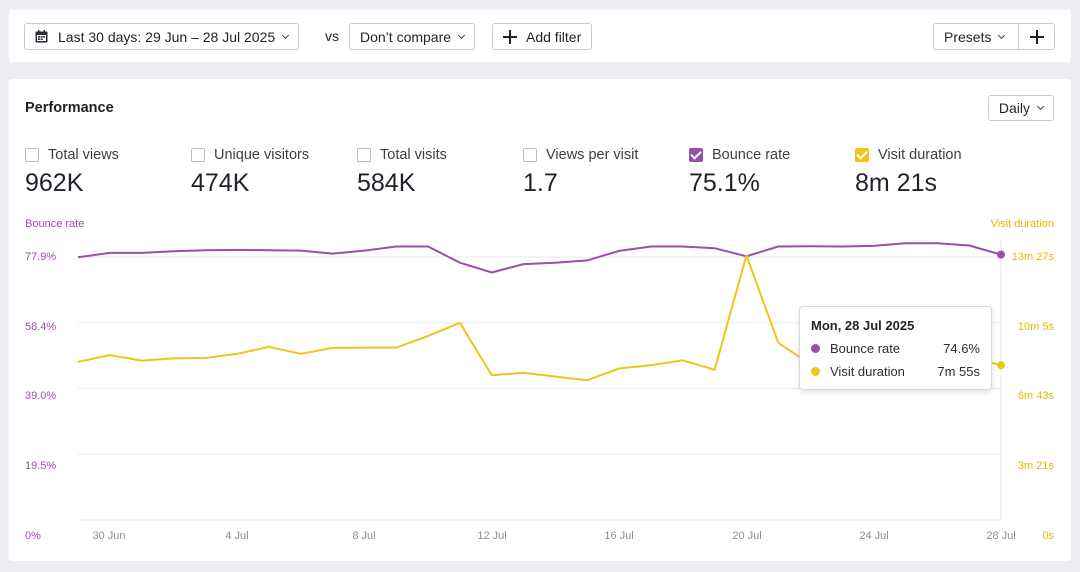 The image size is (1080, 572). Describe the element at coordinates (220, 183) in the screenshot. I see `metric-value: 474K` at that location.